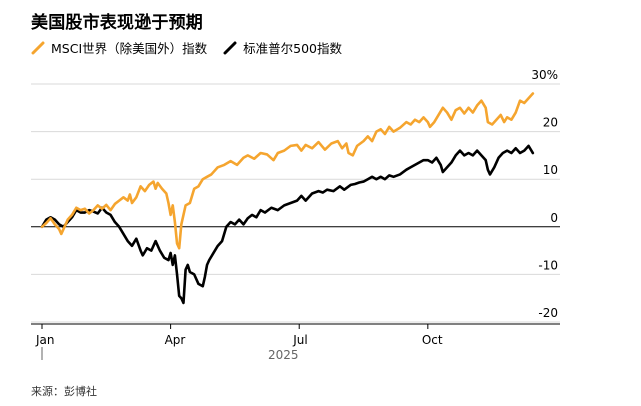 Image resolution: width=641 pixels, height=406 pixels. I want to click on source-note: 来源：彭博社, so click(64, 391).